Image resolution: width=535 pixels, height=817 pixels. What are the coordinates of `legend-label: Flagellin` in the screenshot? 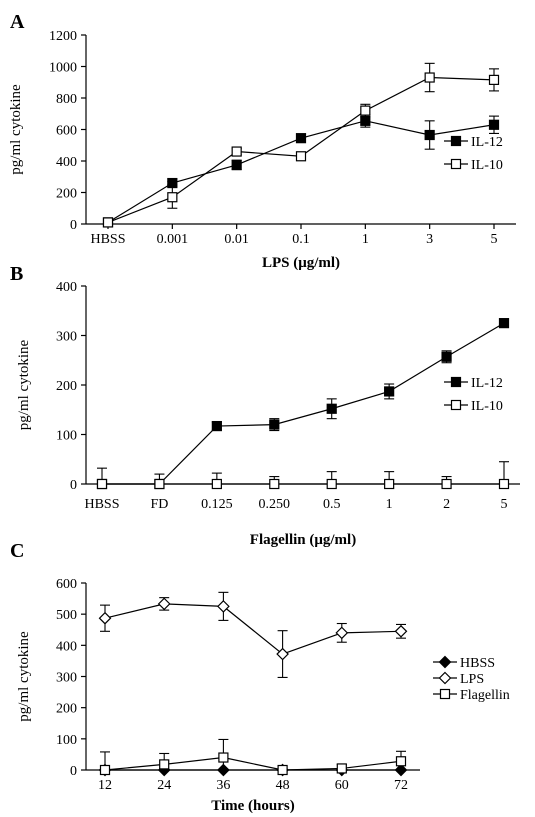 It's located at (485, 695).